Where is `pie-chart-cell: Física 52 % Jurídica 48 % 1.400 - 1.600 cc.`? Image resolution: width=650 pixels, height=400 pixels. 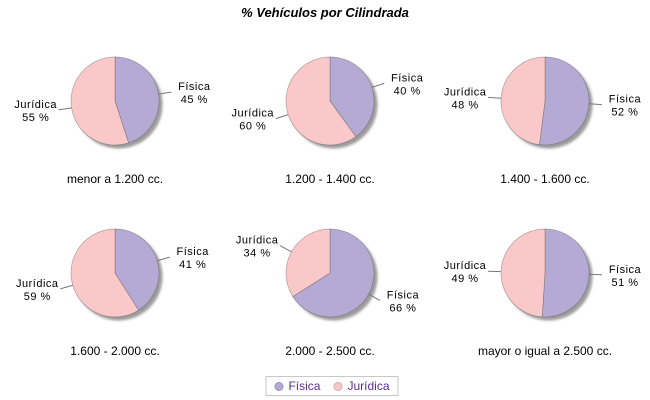
pie-chart-cell: Física 52 % Jurídica 48 % 1.400 - 1.600 cc. is located at coordinates (543, 108).